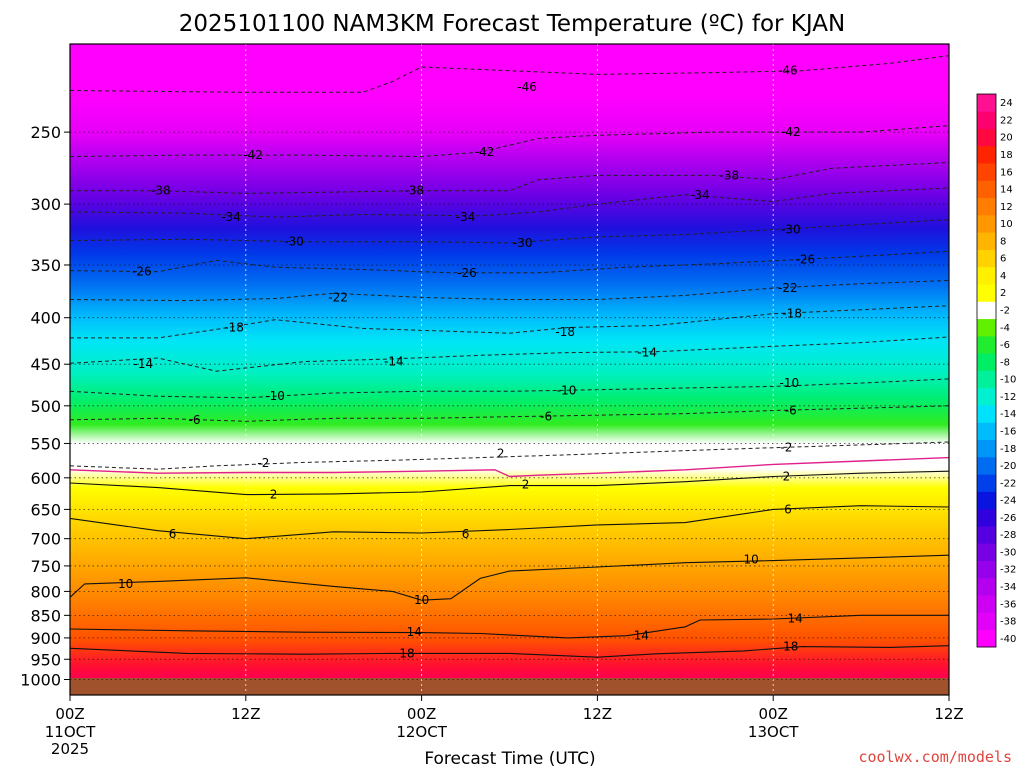 The width and height of the screenshot is (1024, 768). Describe the element at coordinates (986, 370) in the screenshot. I see `colorbar-frame` at that location.